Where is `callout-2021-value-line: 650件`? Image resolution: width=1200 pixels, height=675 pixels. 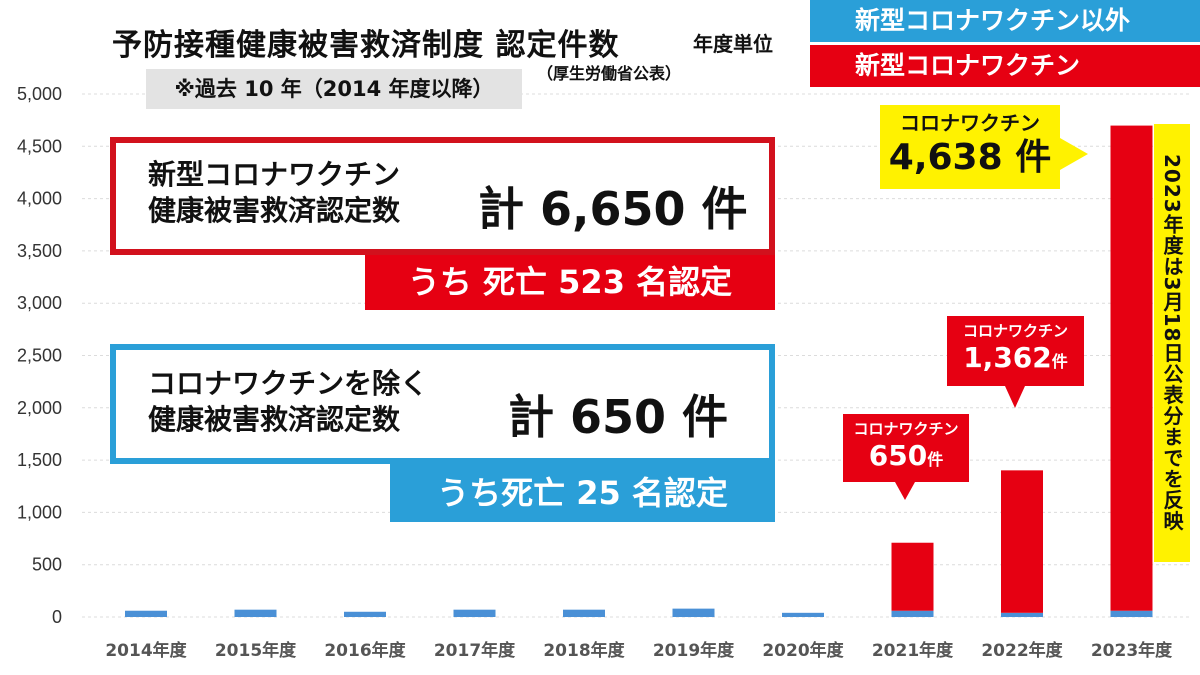
callout-2021-value-line: 650件 is located at coordinates (906, 458).